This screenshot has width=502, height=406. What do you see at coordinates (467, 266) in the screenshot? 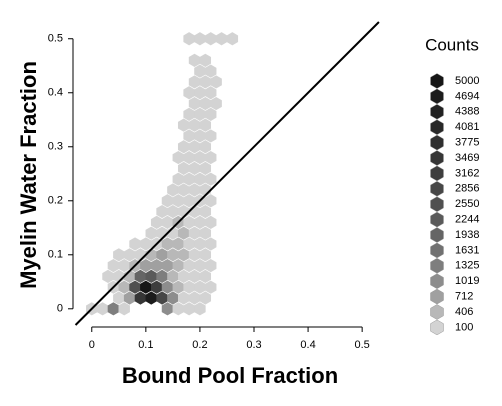
I see `legend-label: 1325` at bounding box center [467, 266].